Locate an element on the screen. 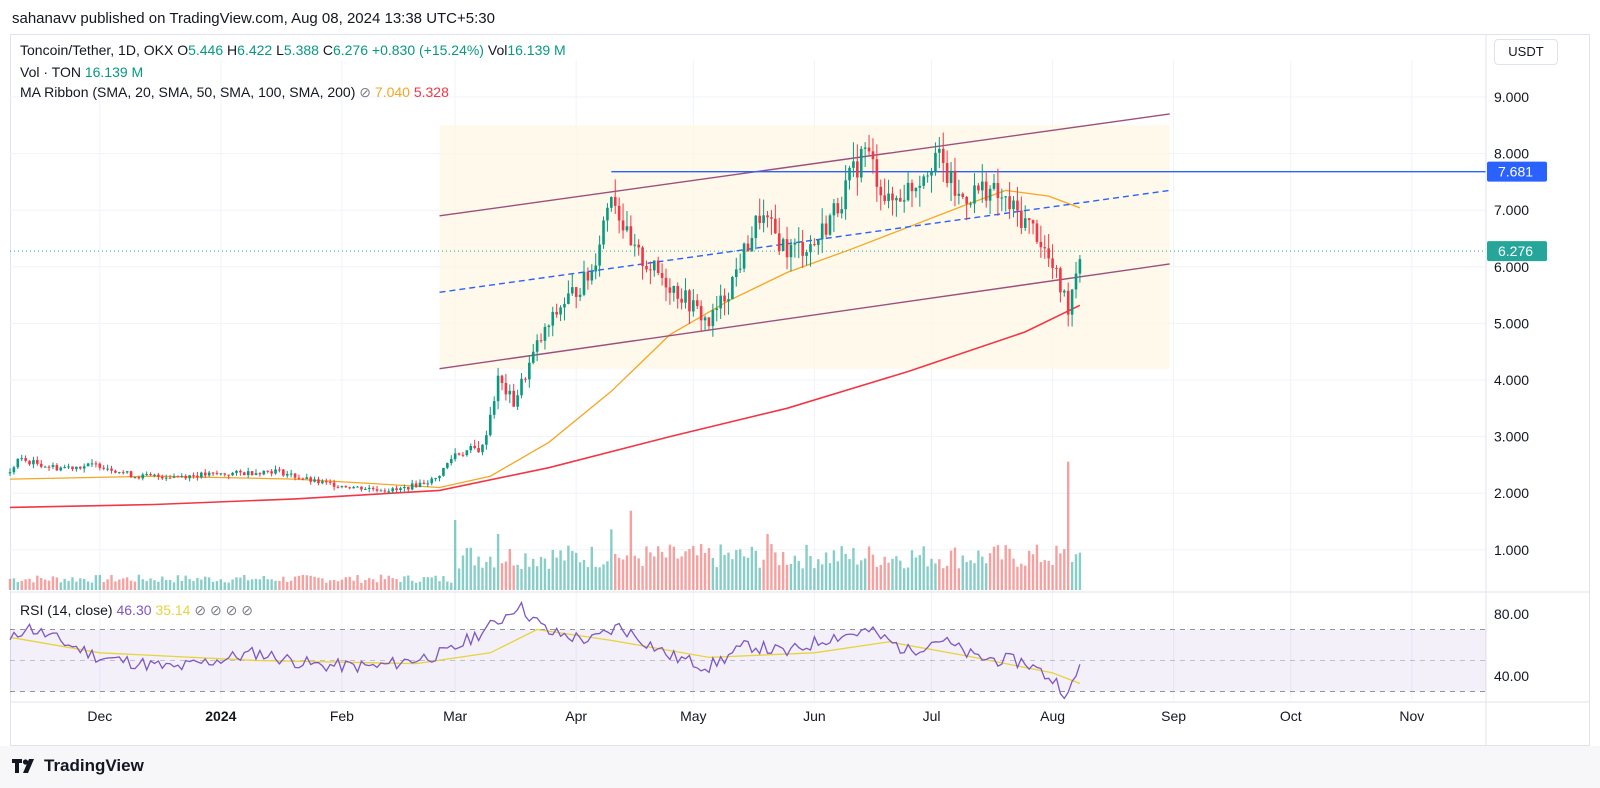  tradingview-logo-icon is located at coordinates (23, 766).